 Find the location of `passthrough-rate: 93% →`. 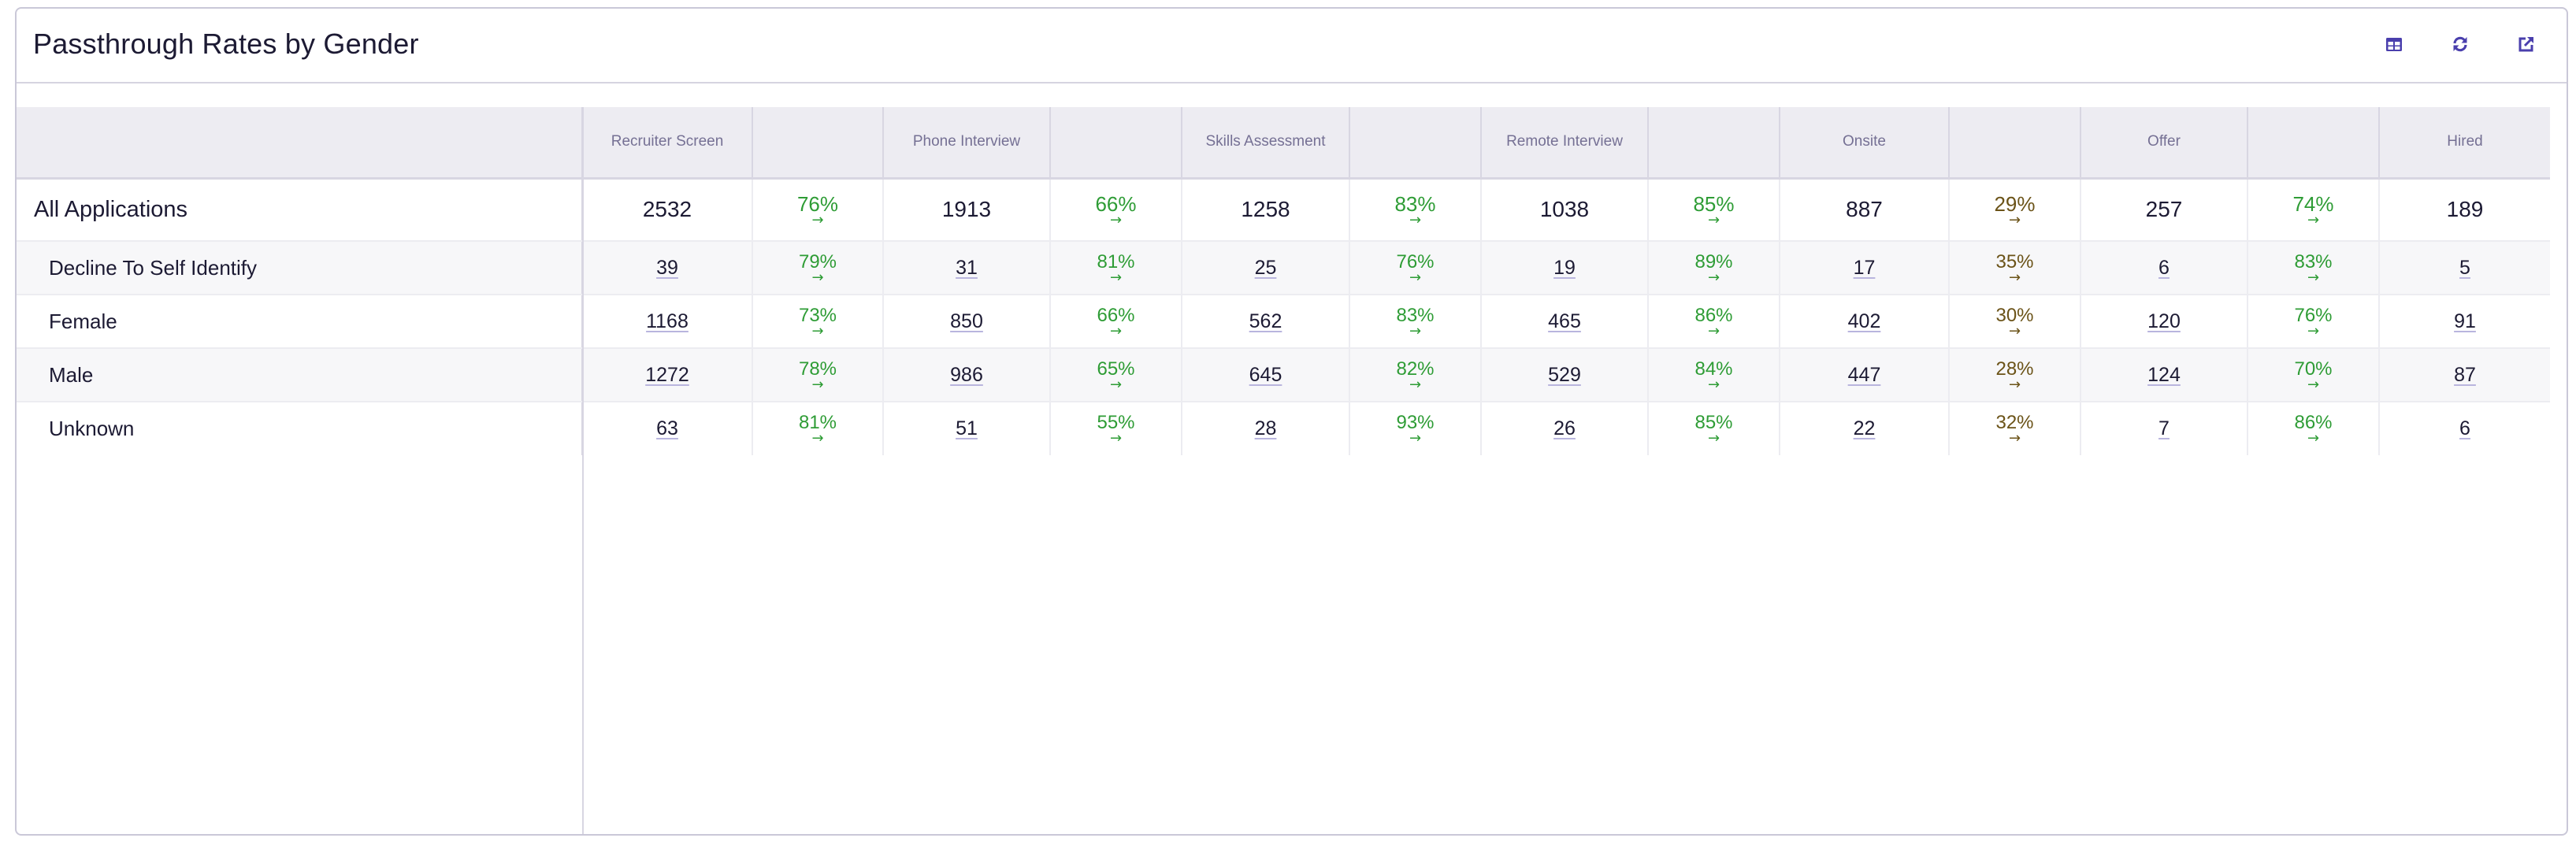

passthrough-rate: 93% → is located at coordinates (1415, 428).